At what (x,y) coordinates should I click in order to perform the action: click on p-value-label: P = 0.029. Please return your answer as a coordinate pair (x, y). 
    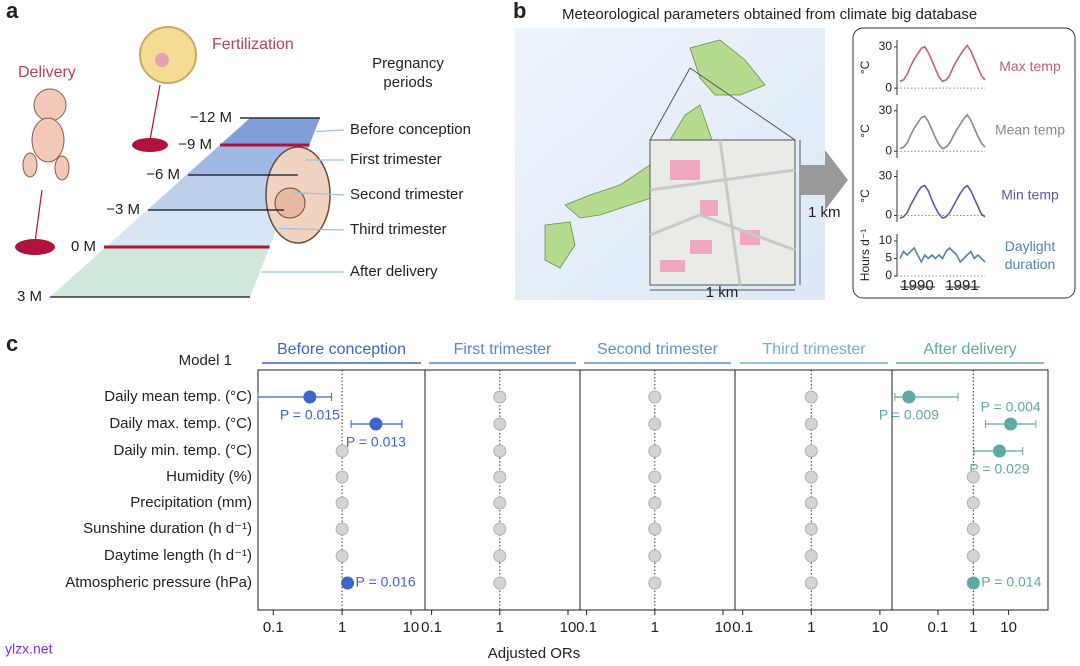
    Looking at the image, I should click on (999, 469).